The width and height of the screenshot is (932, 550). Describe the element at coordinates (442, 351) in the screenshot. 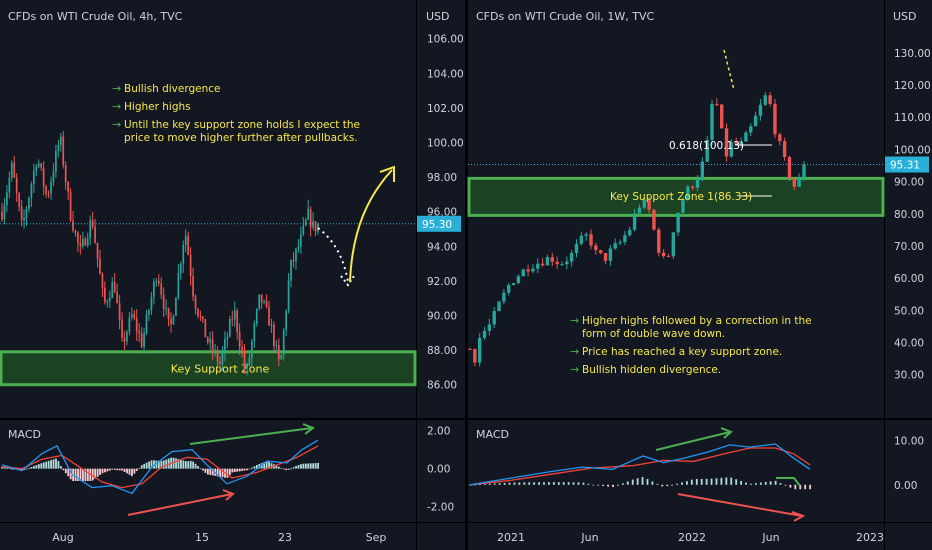

I see `left-y-tick-label: 88.00` at that location.